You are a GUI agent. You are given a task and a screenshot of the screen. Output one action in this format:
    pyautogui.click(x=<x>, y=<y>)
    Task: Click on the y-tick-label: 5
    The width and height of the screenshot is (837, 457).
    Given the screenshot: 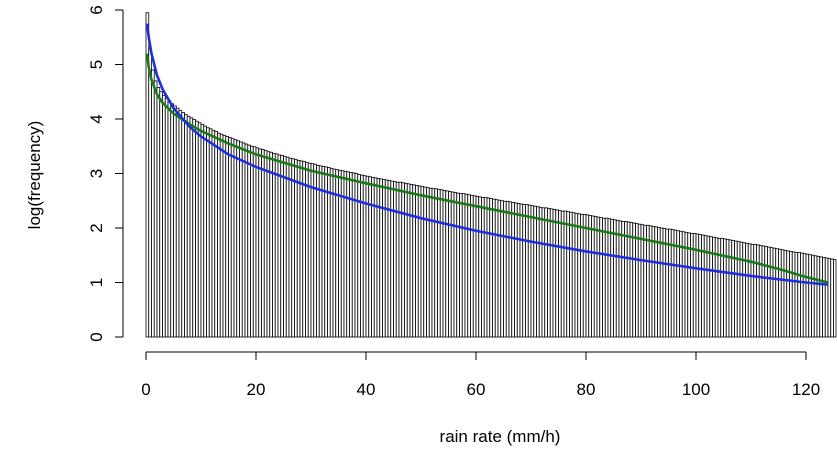 What is the action you would take?
    pyautogui.click(x=96, y=64)
    